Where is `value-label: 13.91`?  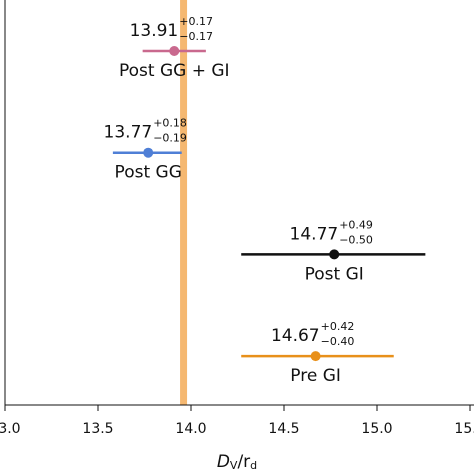
value-label: 13.91 is located at coordinates (154, 31).